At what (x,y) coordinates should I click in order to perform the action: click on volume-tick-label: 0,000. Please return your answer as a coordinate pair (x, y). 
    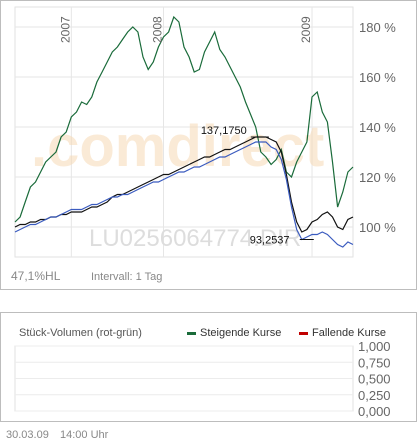
    Looking at the image, I should click on (374, 411).